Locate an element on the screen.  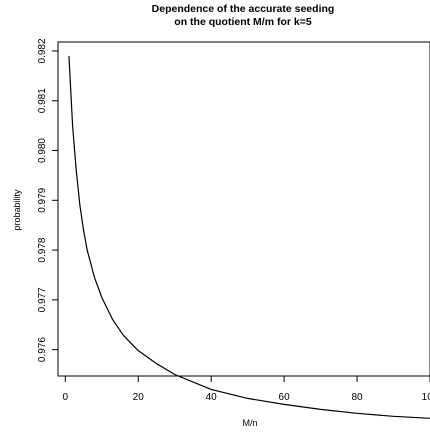
y-tick-label: 0.978 is located at coordinates (42, 249).